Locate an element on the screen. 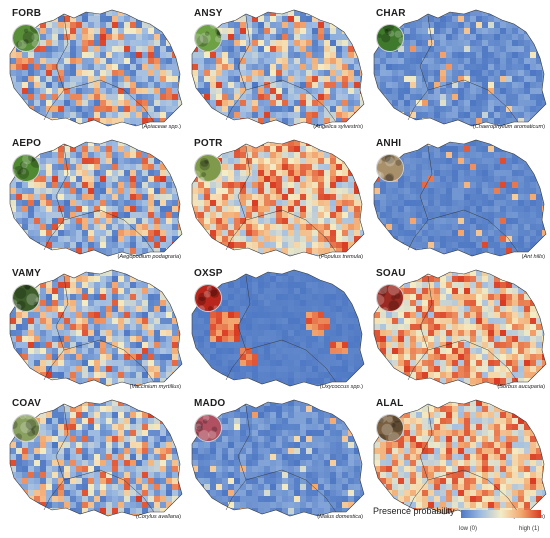 The height and width of the screenshot is (538, 550). panel-code: AEPO is located at coordinates (27, 143).